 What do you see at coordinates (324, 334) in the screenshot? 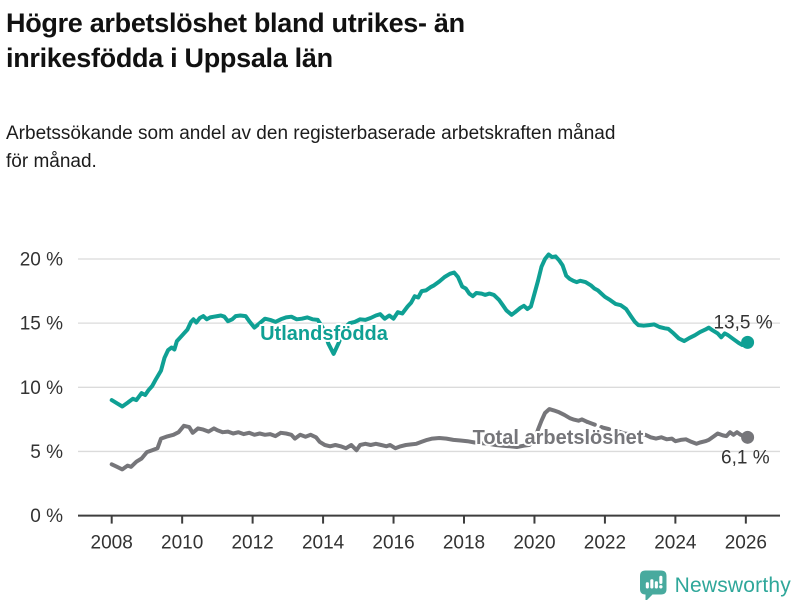
I see `series-name-label: Utlandsfödda` at bounding box center [324, 334].